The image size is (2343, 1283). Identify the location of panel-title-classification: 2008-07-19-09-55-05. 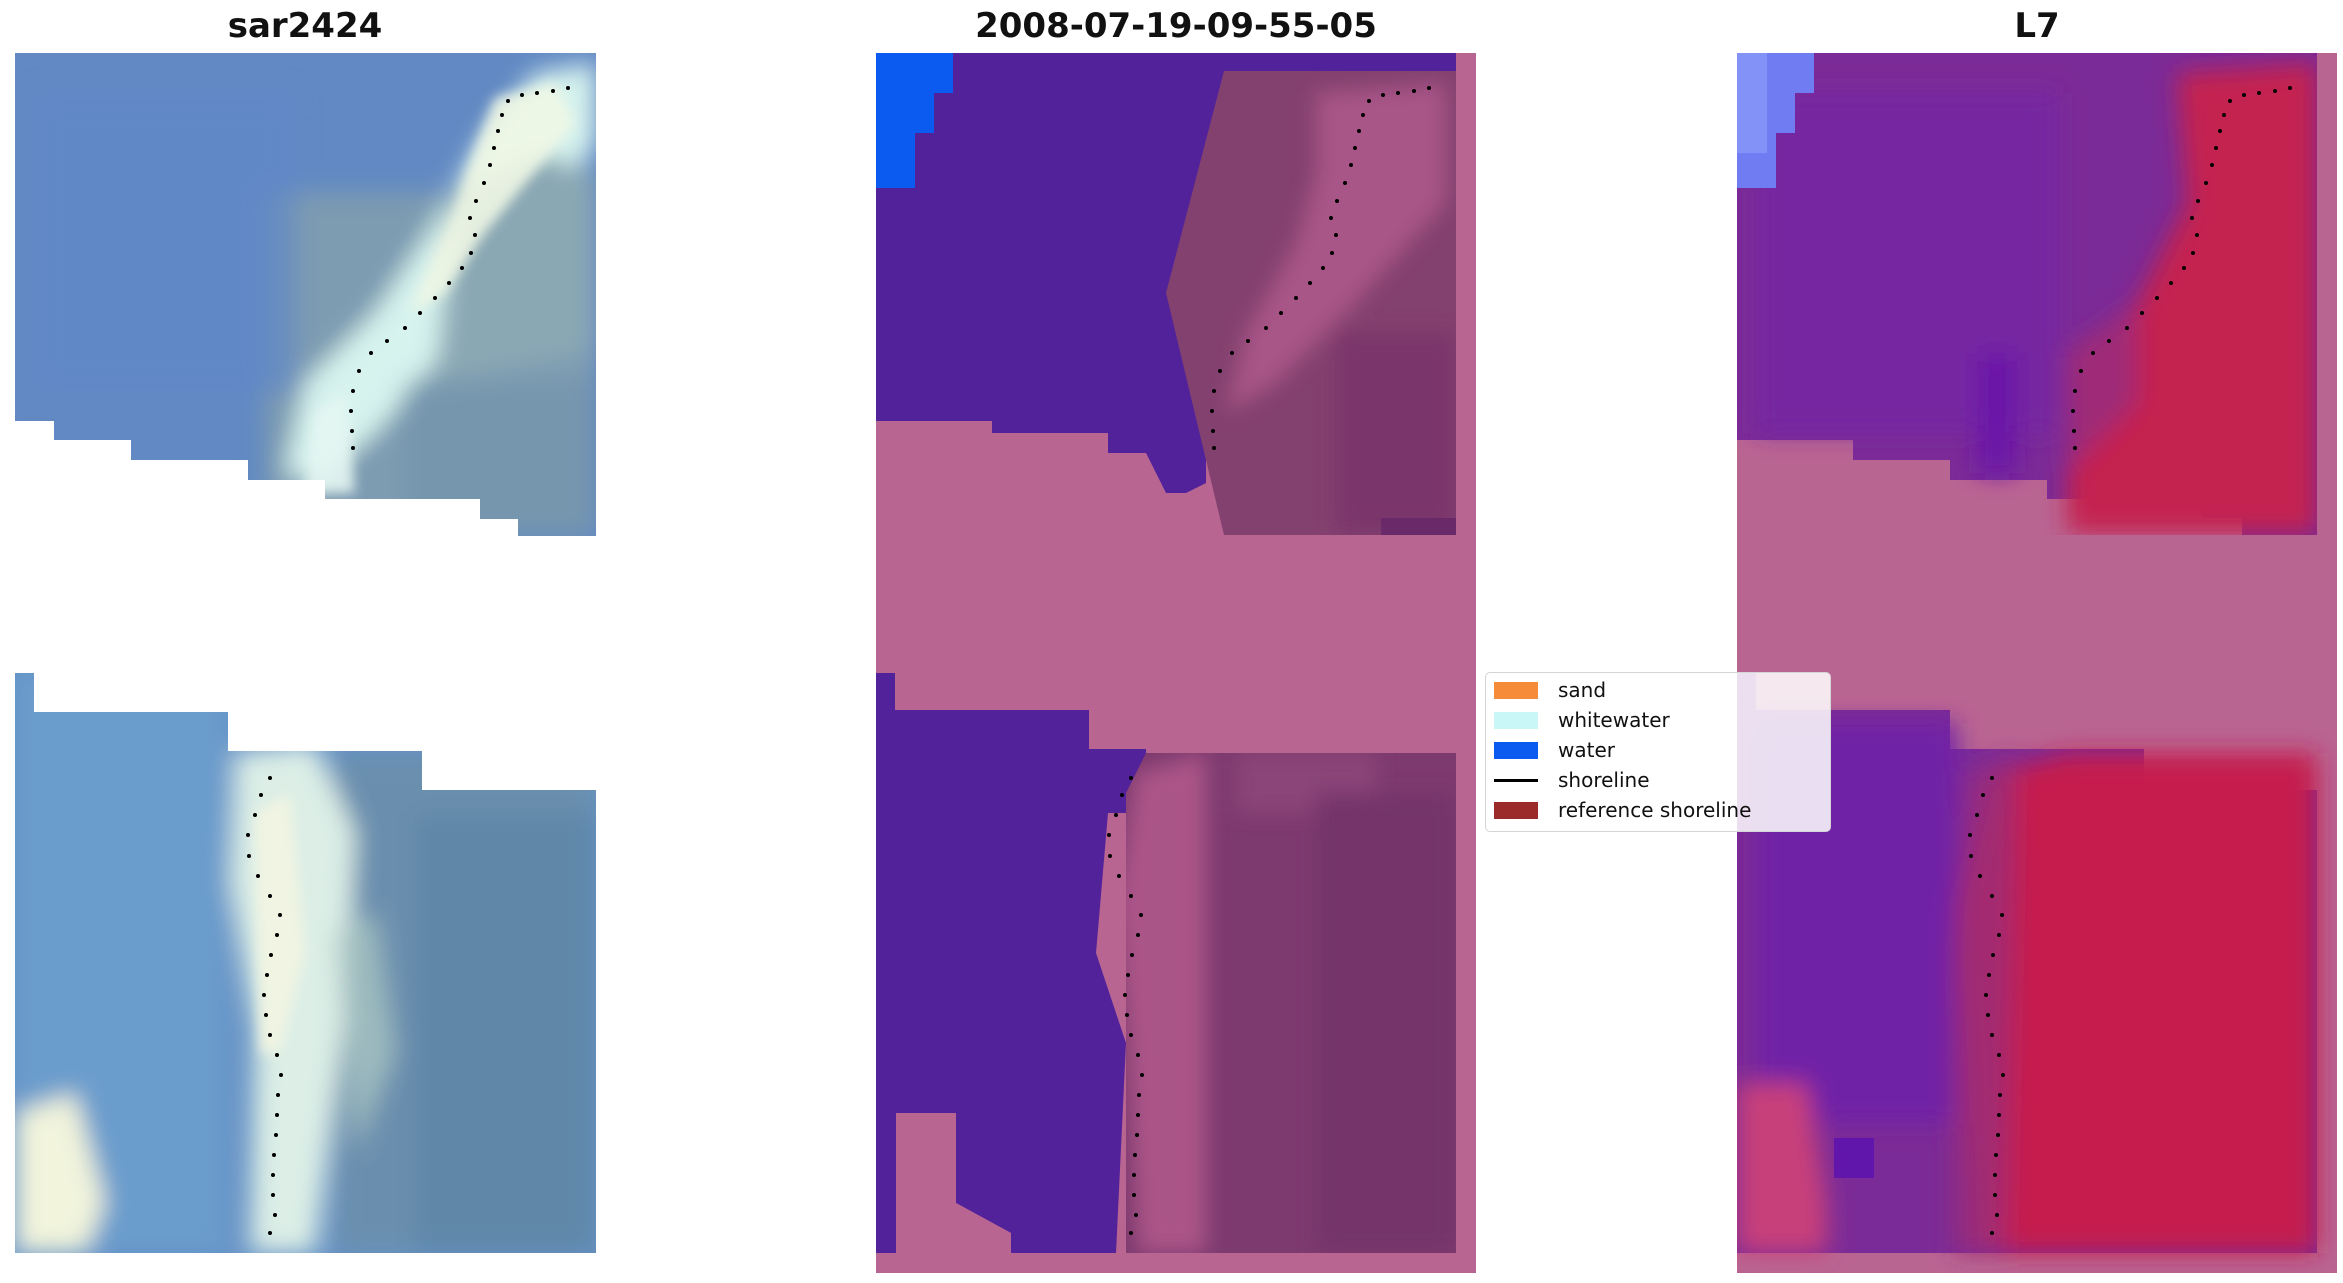
(1176, 26).